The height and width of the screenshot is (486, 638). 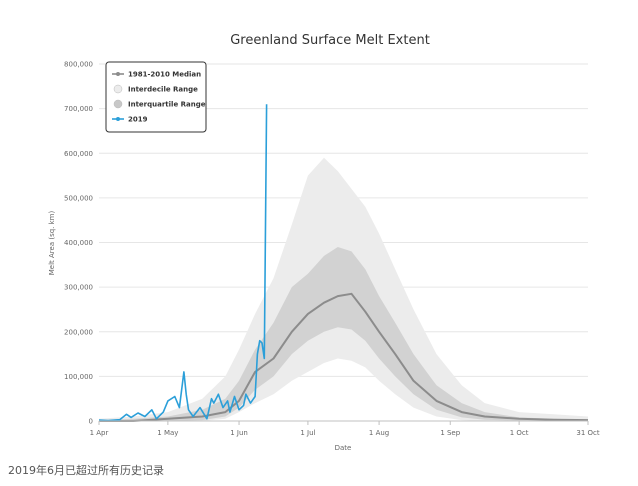 What do you see at coordinates (519, 433) in the screenshot?
I see `x-tick-label: 1 Oct` at bounding box center [519, 433].